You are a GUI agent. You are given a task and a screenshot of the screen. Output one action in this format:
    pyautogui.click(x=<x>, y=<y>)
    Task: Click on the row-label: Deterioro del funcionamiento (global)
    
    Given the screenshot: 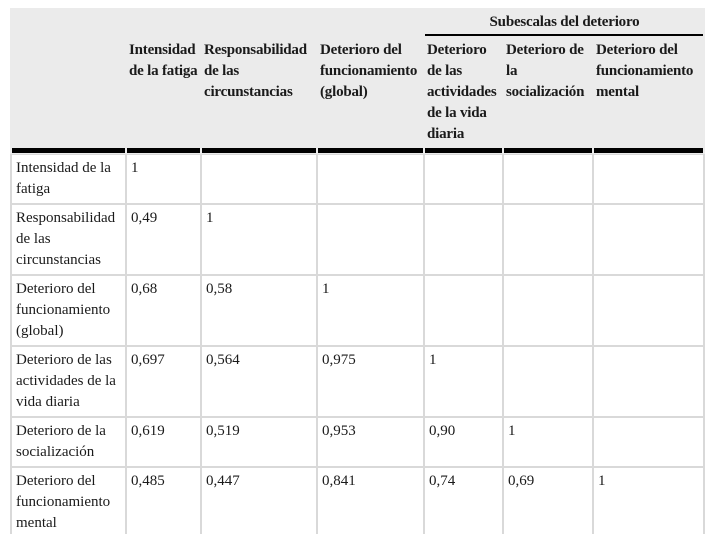 What is the action you would take?
    pyautogui.click(x=68, y=310)
    